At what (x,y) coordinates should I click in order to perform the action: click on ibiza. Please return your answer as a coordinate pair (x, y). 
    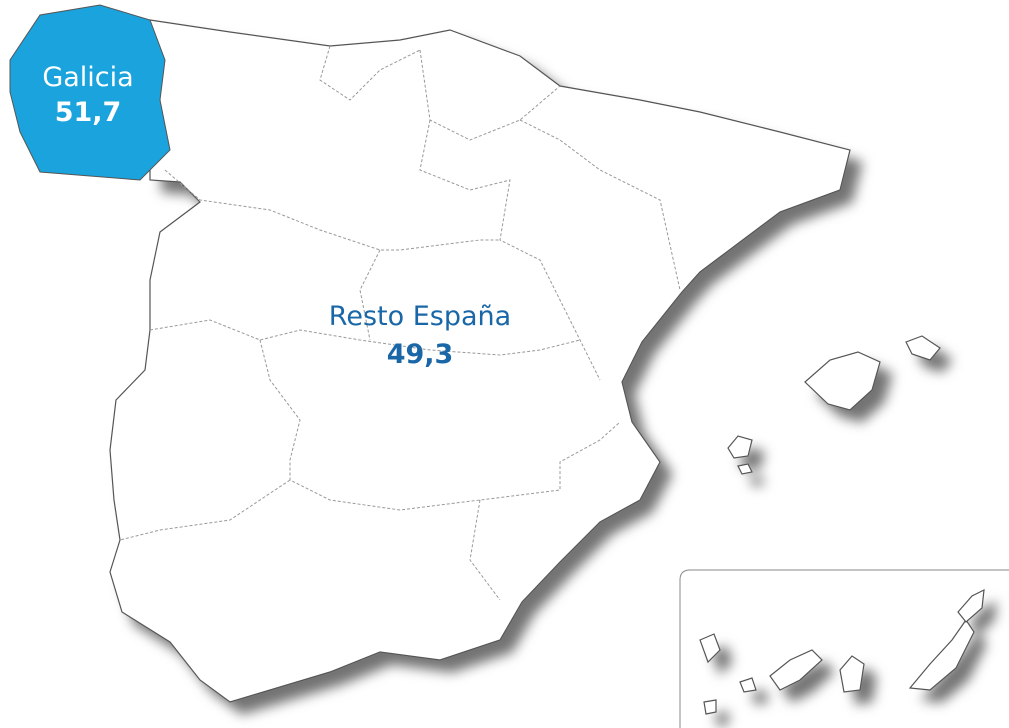
    Looking at the image, I should click on (740, 447).